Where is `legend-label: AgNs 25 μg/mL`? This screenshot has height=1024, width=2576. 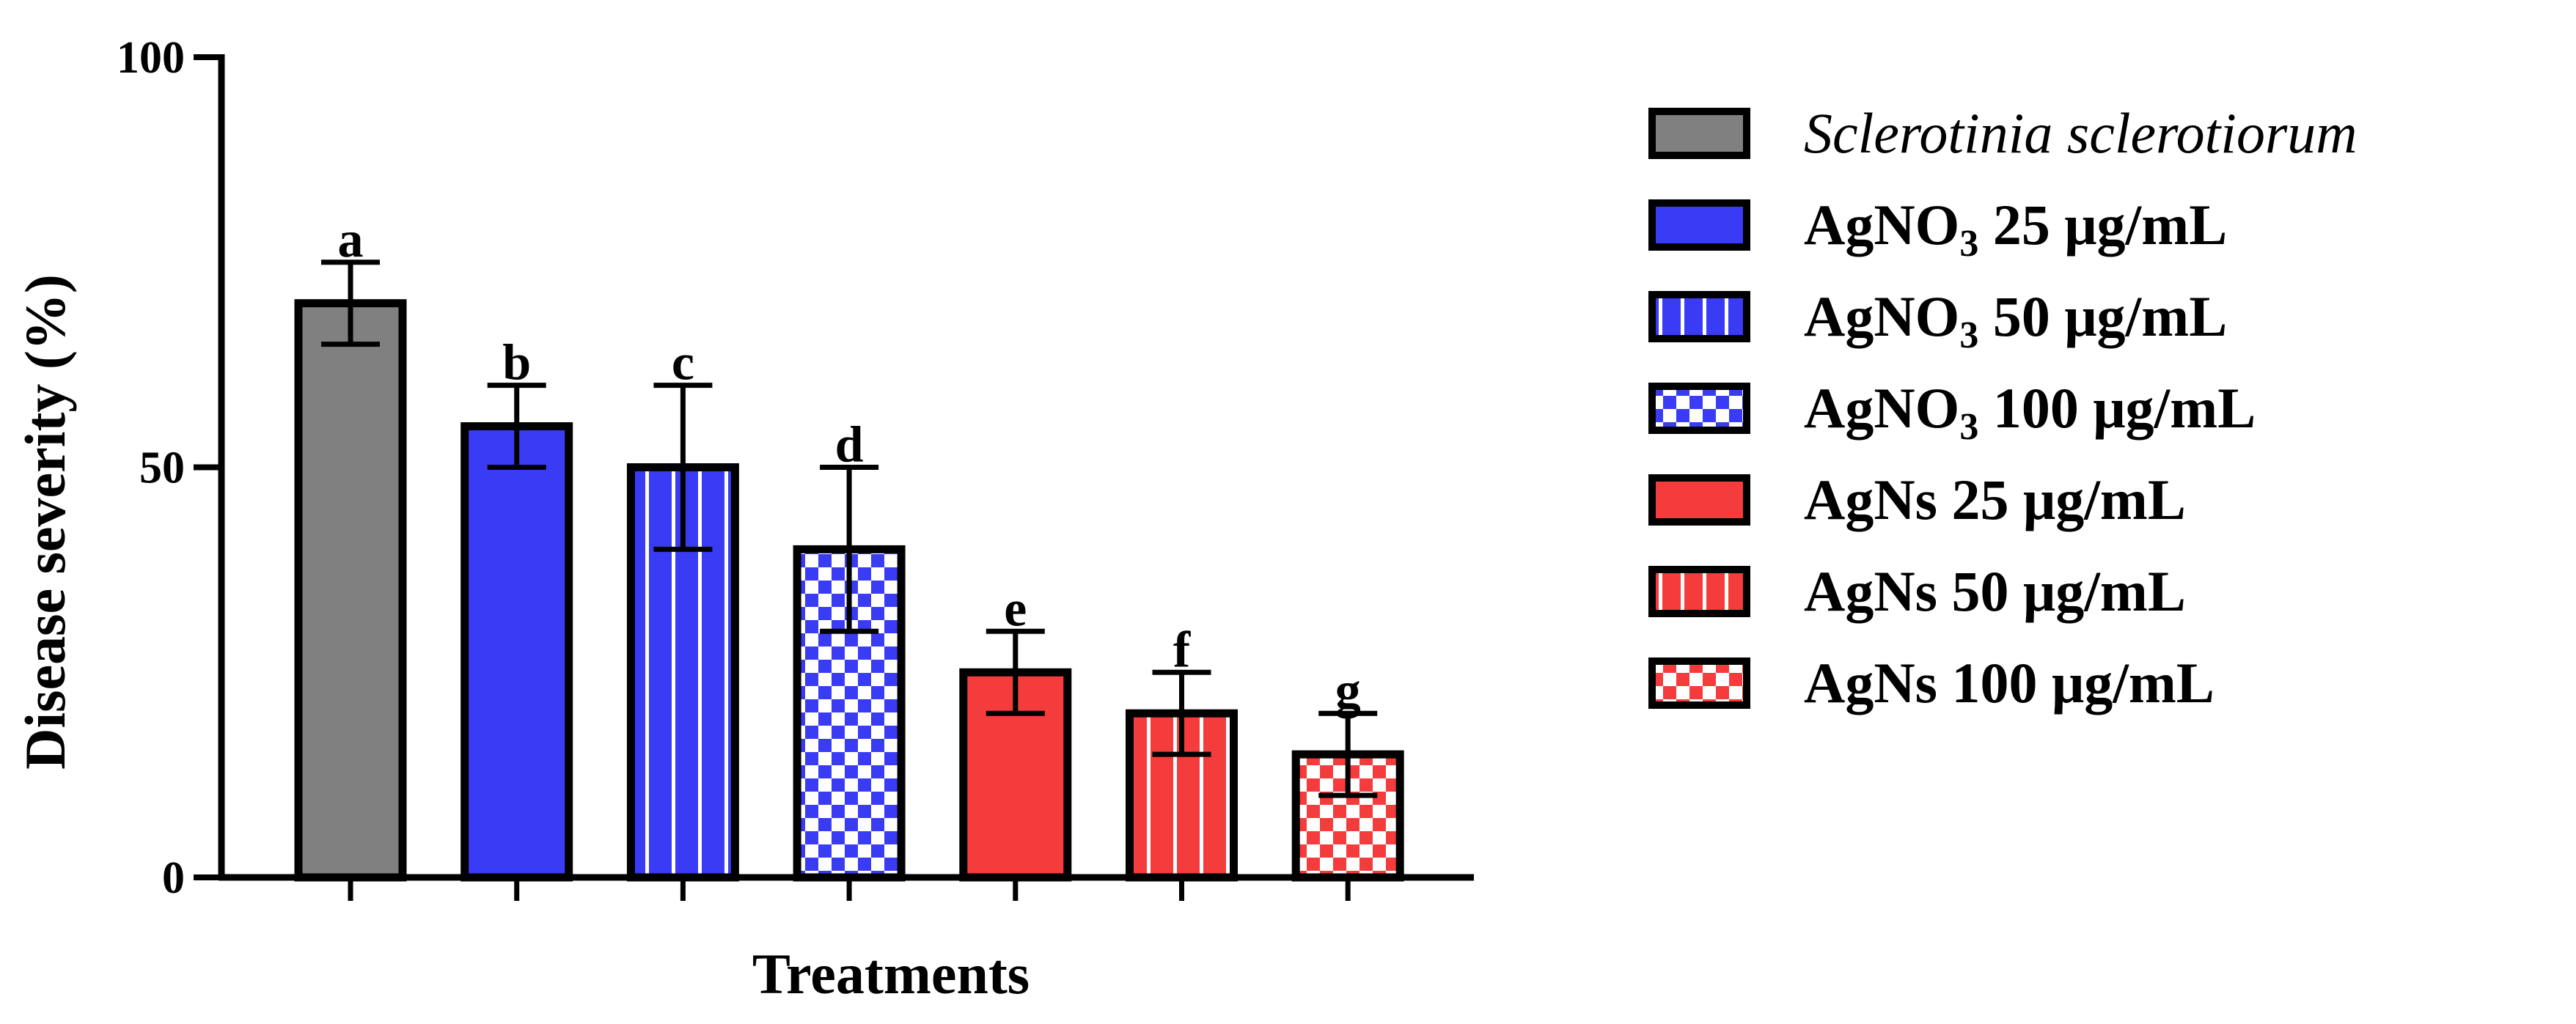 legend-label: AgNs 25 μg/mL is located at coordinates (1995, 499).